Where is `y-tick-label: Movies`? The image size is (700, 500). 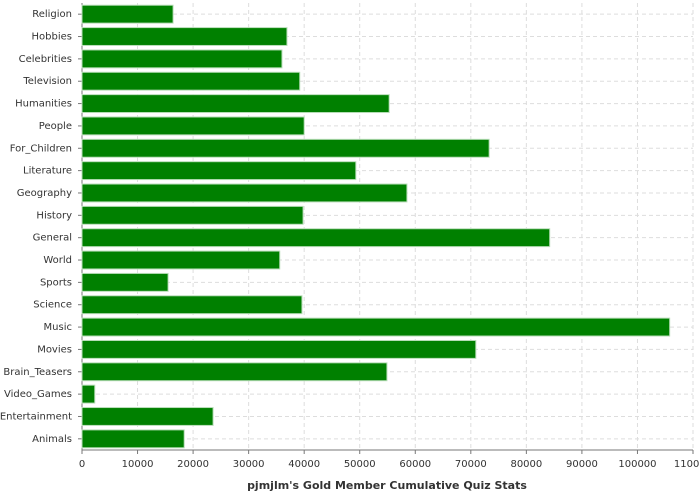 y-tick-label: Movies is located at coordinates (54, 349).